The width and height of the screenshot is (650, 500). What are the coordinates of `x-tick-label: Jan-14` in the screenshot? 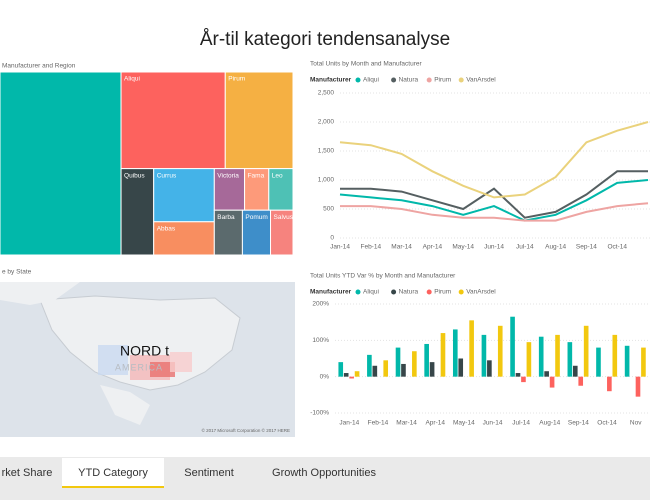 It's located at (340, 247).